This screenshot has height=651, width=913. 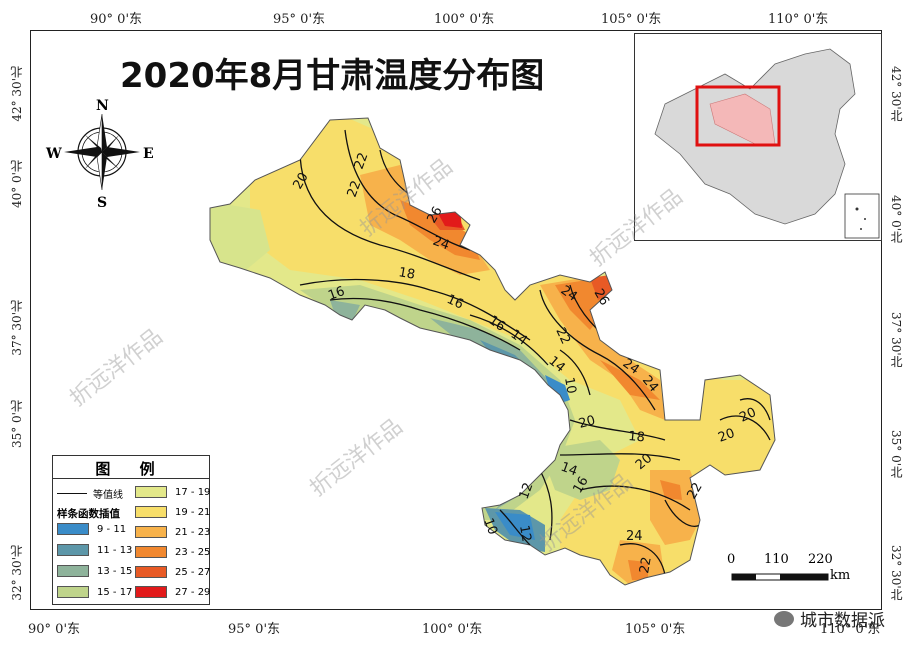 What do you see at coordinates (464, 19) in the screenshot?
I see `top-tick-100: 100° 0'东` at bounding box center [464, 19].